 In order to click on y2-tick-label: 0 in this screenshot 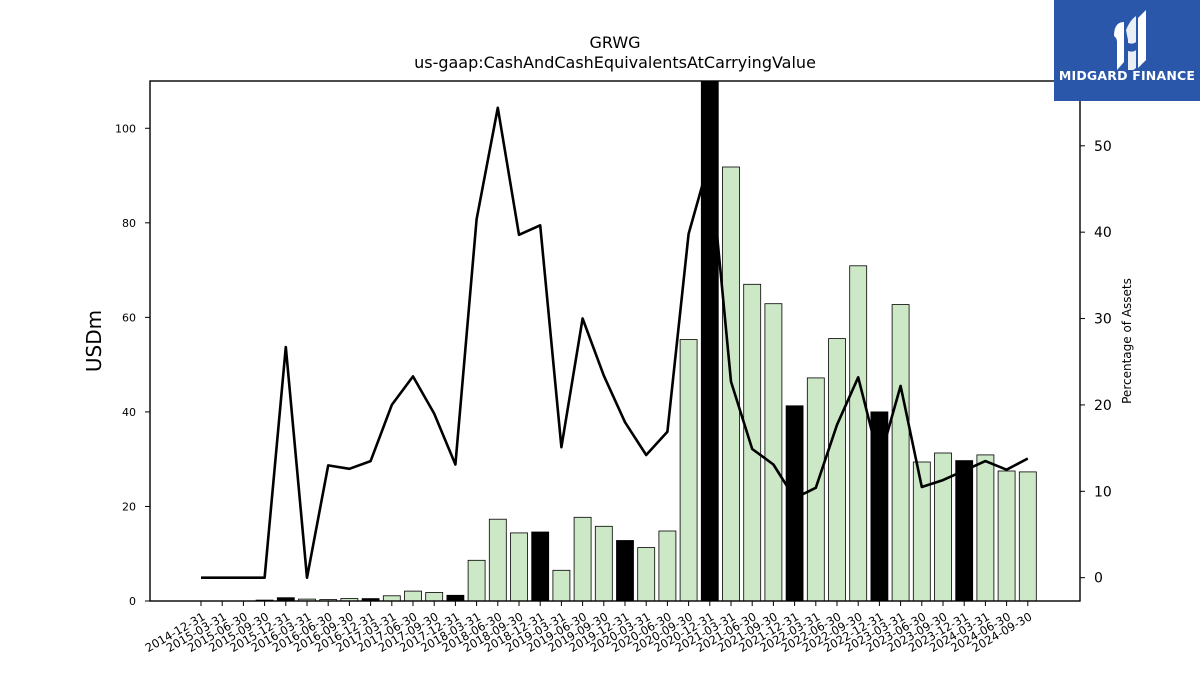, I will do `click(1098, 579)`.